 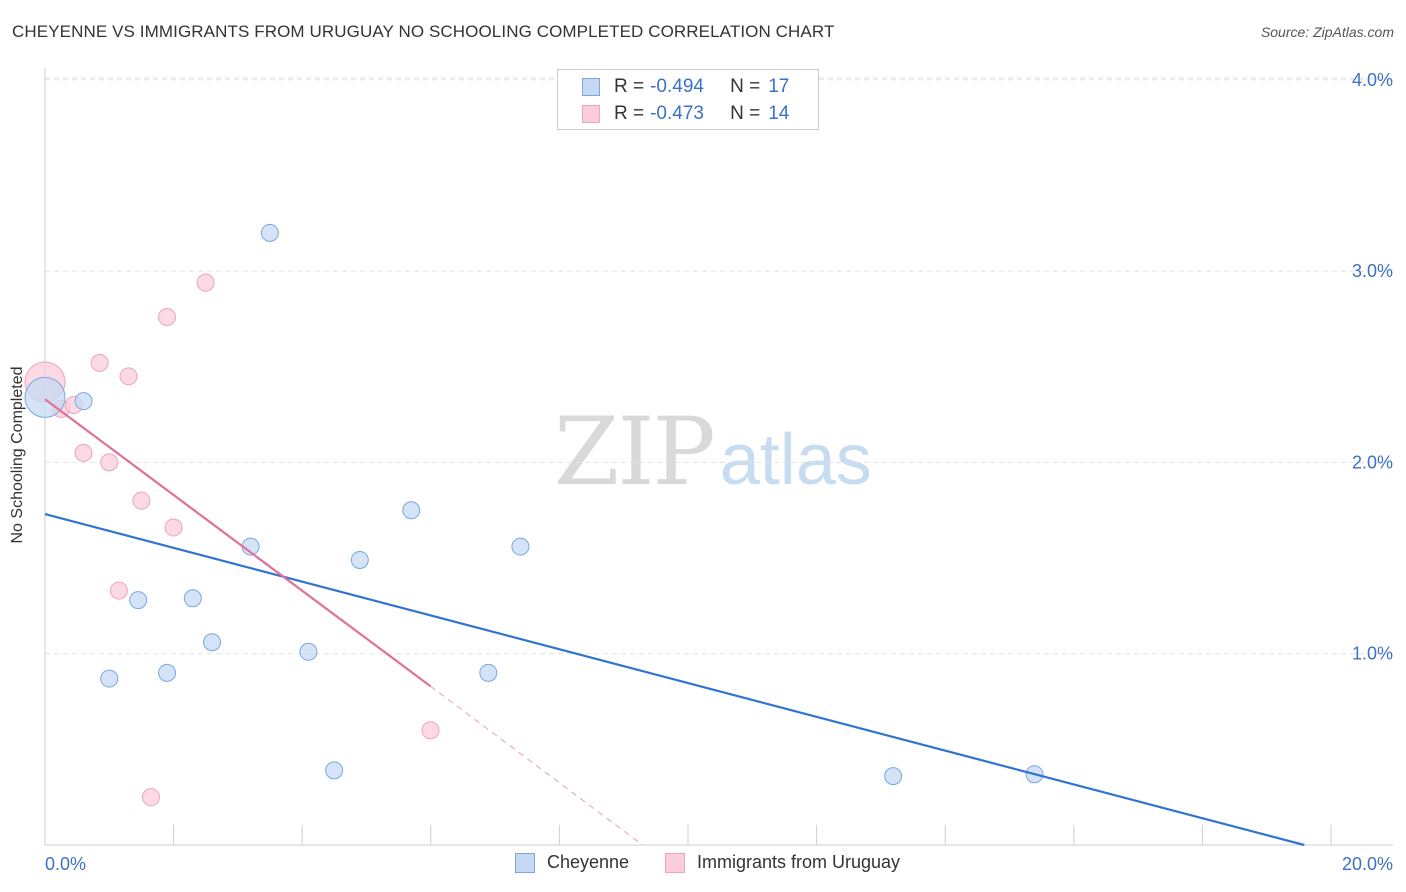 I want to click on series-legend: Cheyenne Immigrants from Uruguay, so click(x=703, y=865).